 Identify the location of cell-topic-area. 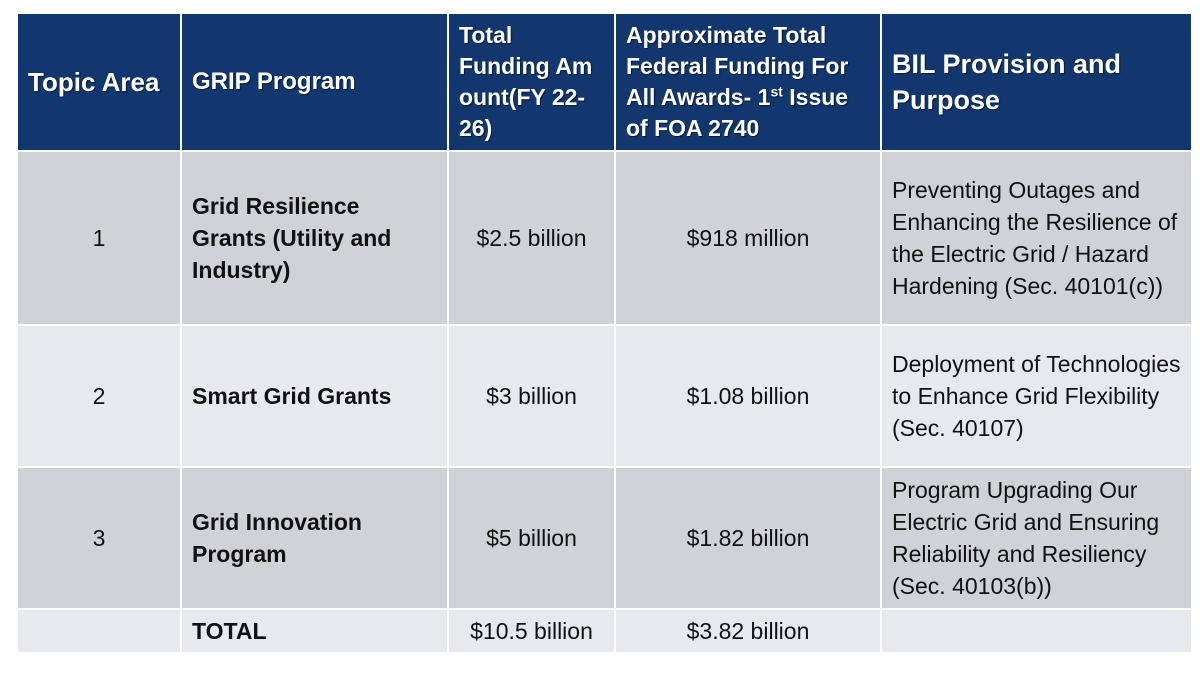
(99, 631).